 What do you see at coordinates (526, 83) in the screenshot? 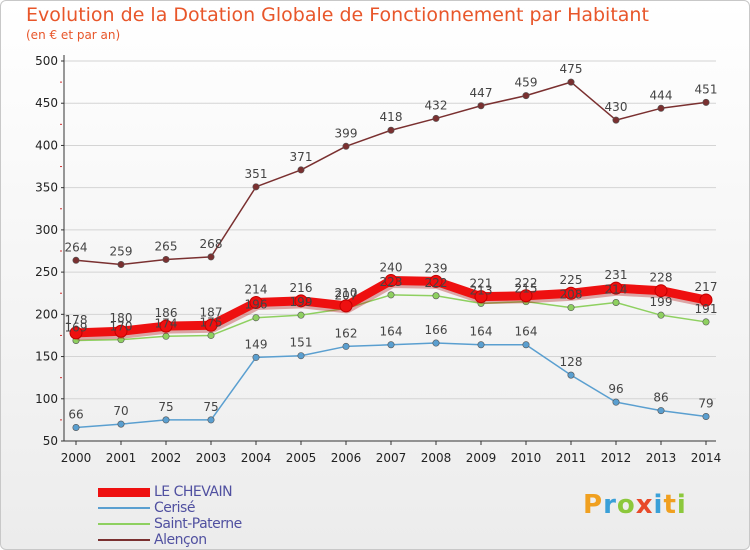
I see `data-label: 459` at bounding box center [526, 83].